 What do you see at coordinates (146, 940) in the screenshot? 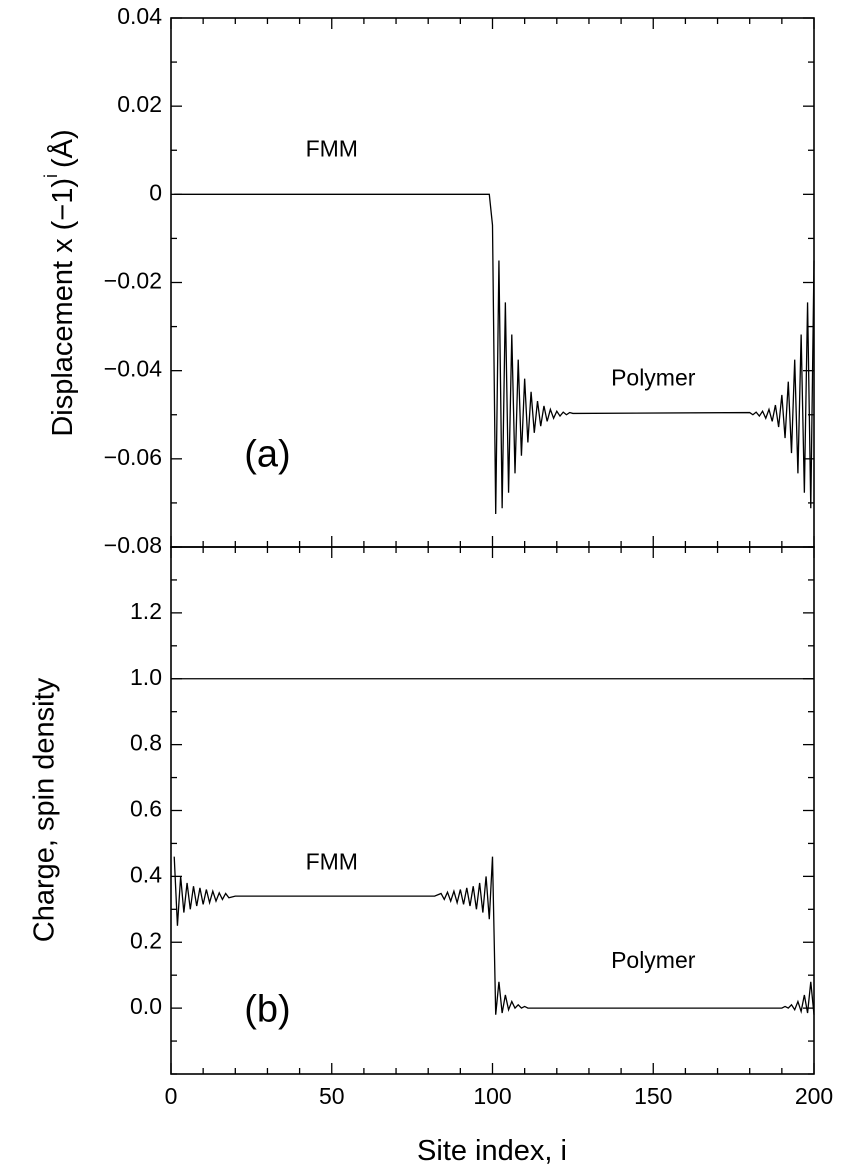
I see `y-tick-label: 0.2` at bounding box center [146, 940].